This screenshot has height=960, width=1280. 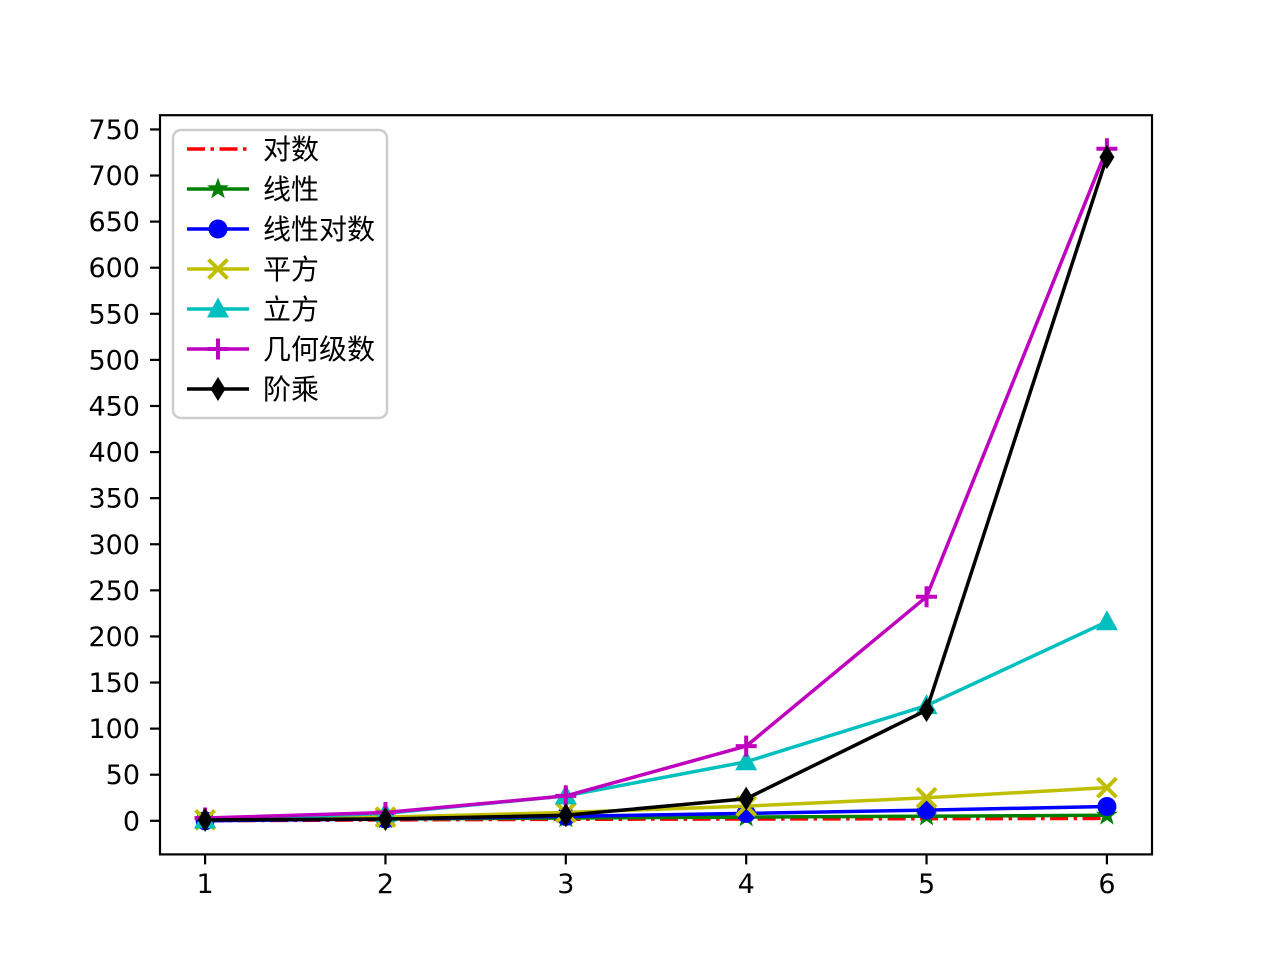 What do you see at coordinates (291, 189) in the screenshot?
I see `legend-label: 线性` at bounding box center [291, 189].